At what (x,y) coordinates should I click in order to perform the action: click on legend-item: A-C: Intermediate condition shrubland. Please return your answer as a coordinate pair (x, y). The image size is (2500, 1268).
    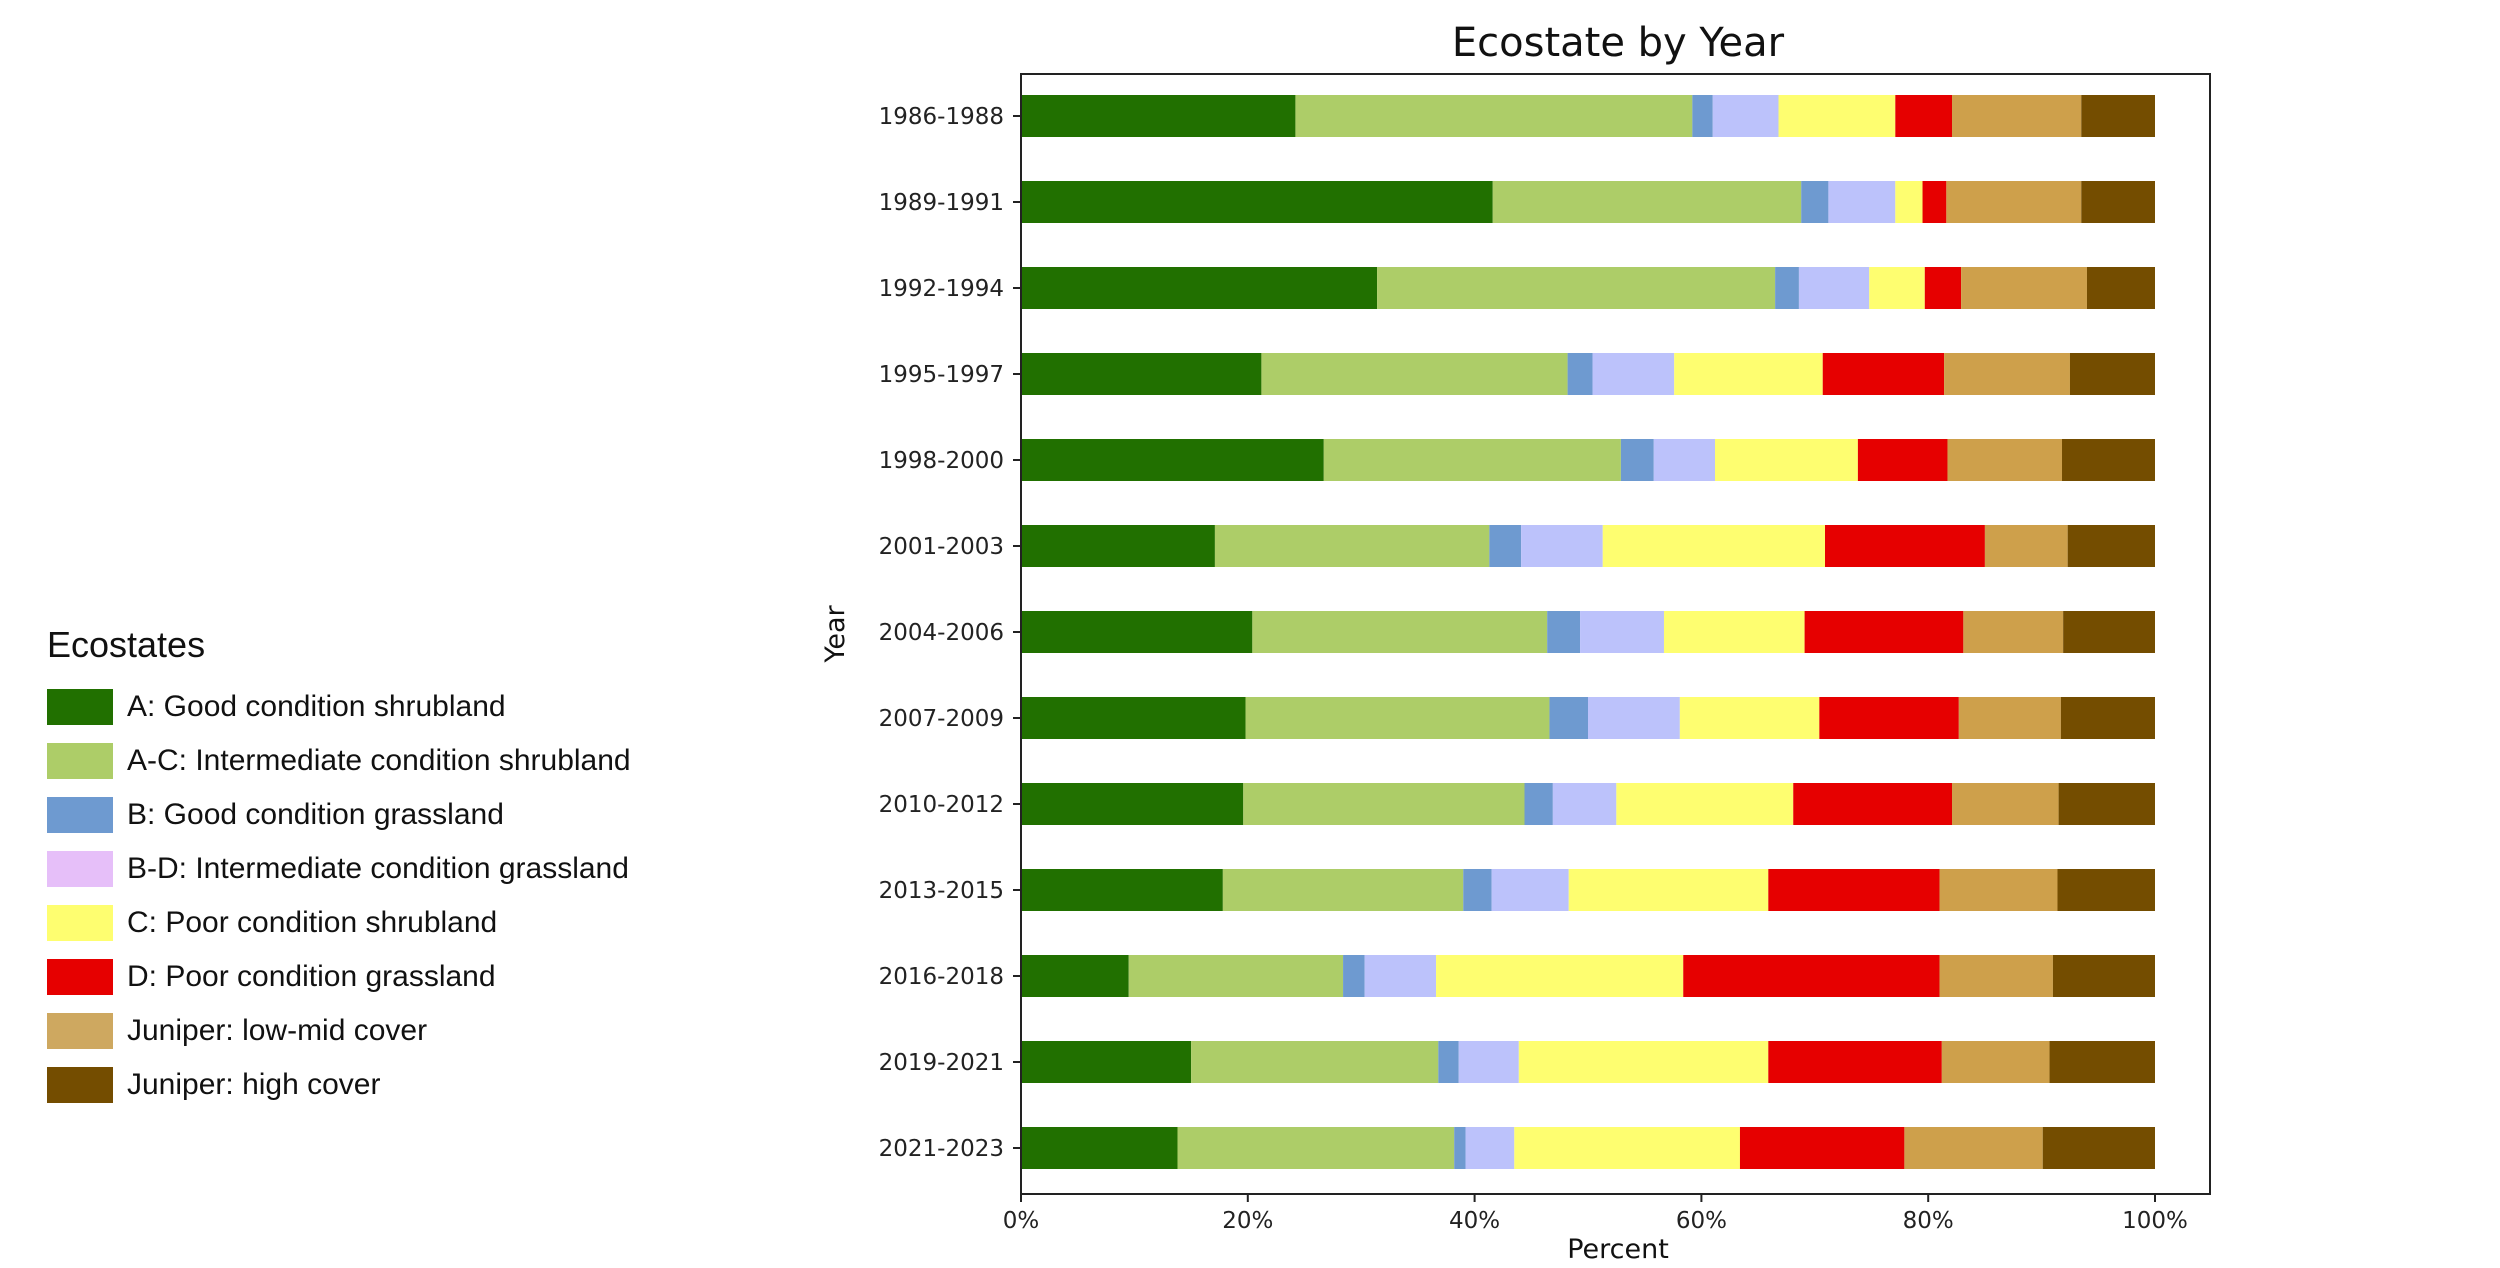
    Looking at the image, I should click on (339, 761).